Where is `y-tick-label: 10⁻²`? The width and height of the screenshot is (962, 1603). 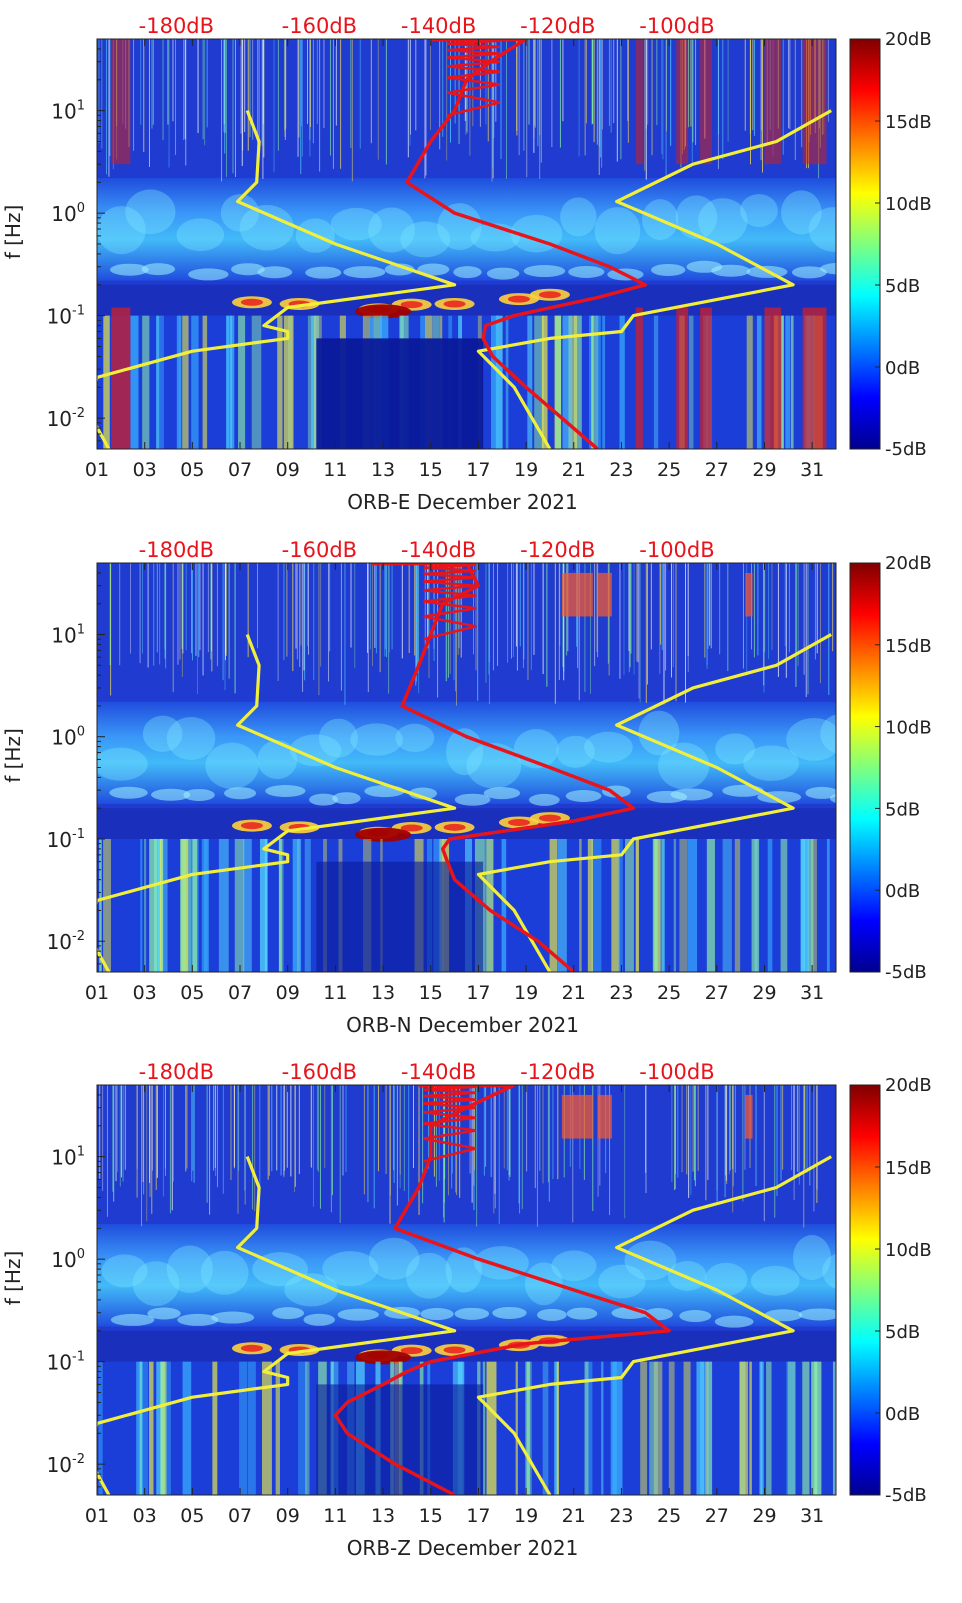 y-tick-label: 10⁻² is located at coordinates (66, 941).